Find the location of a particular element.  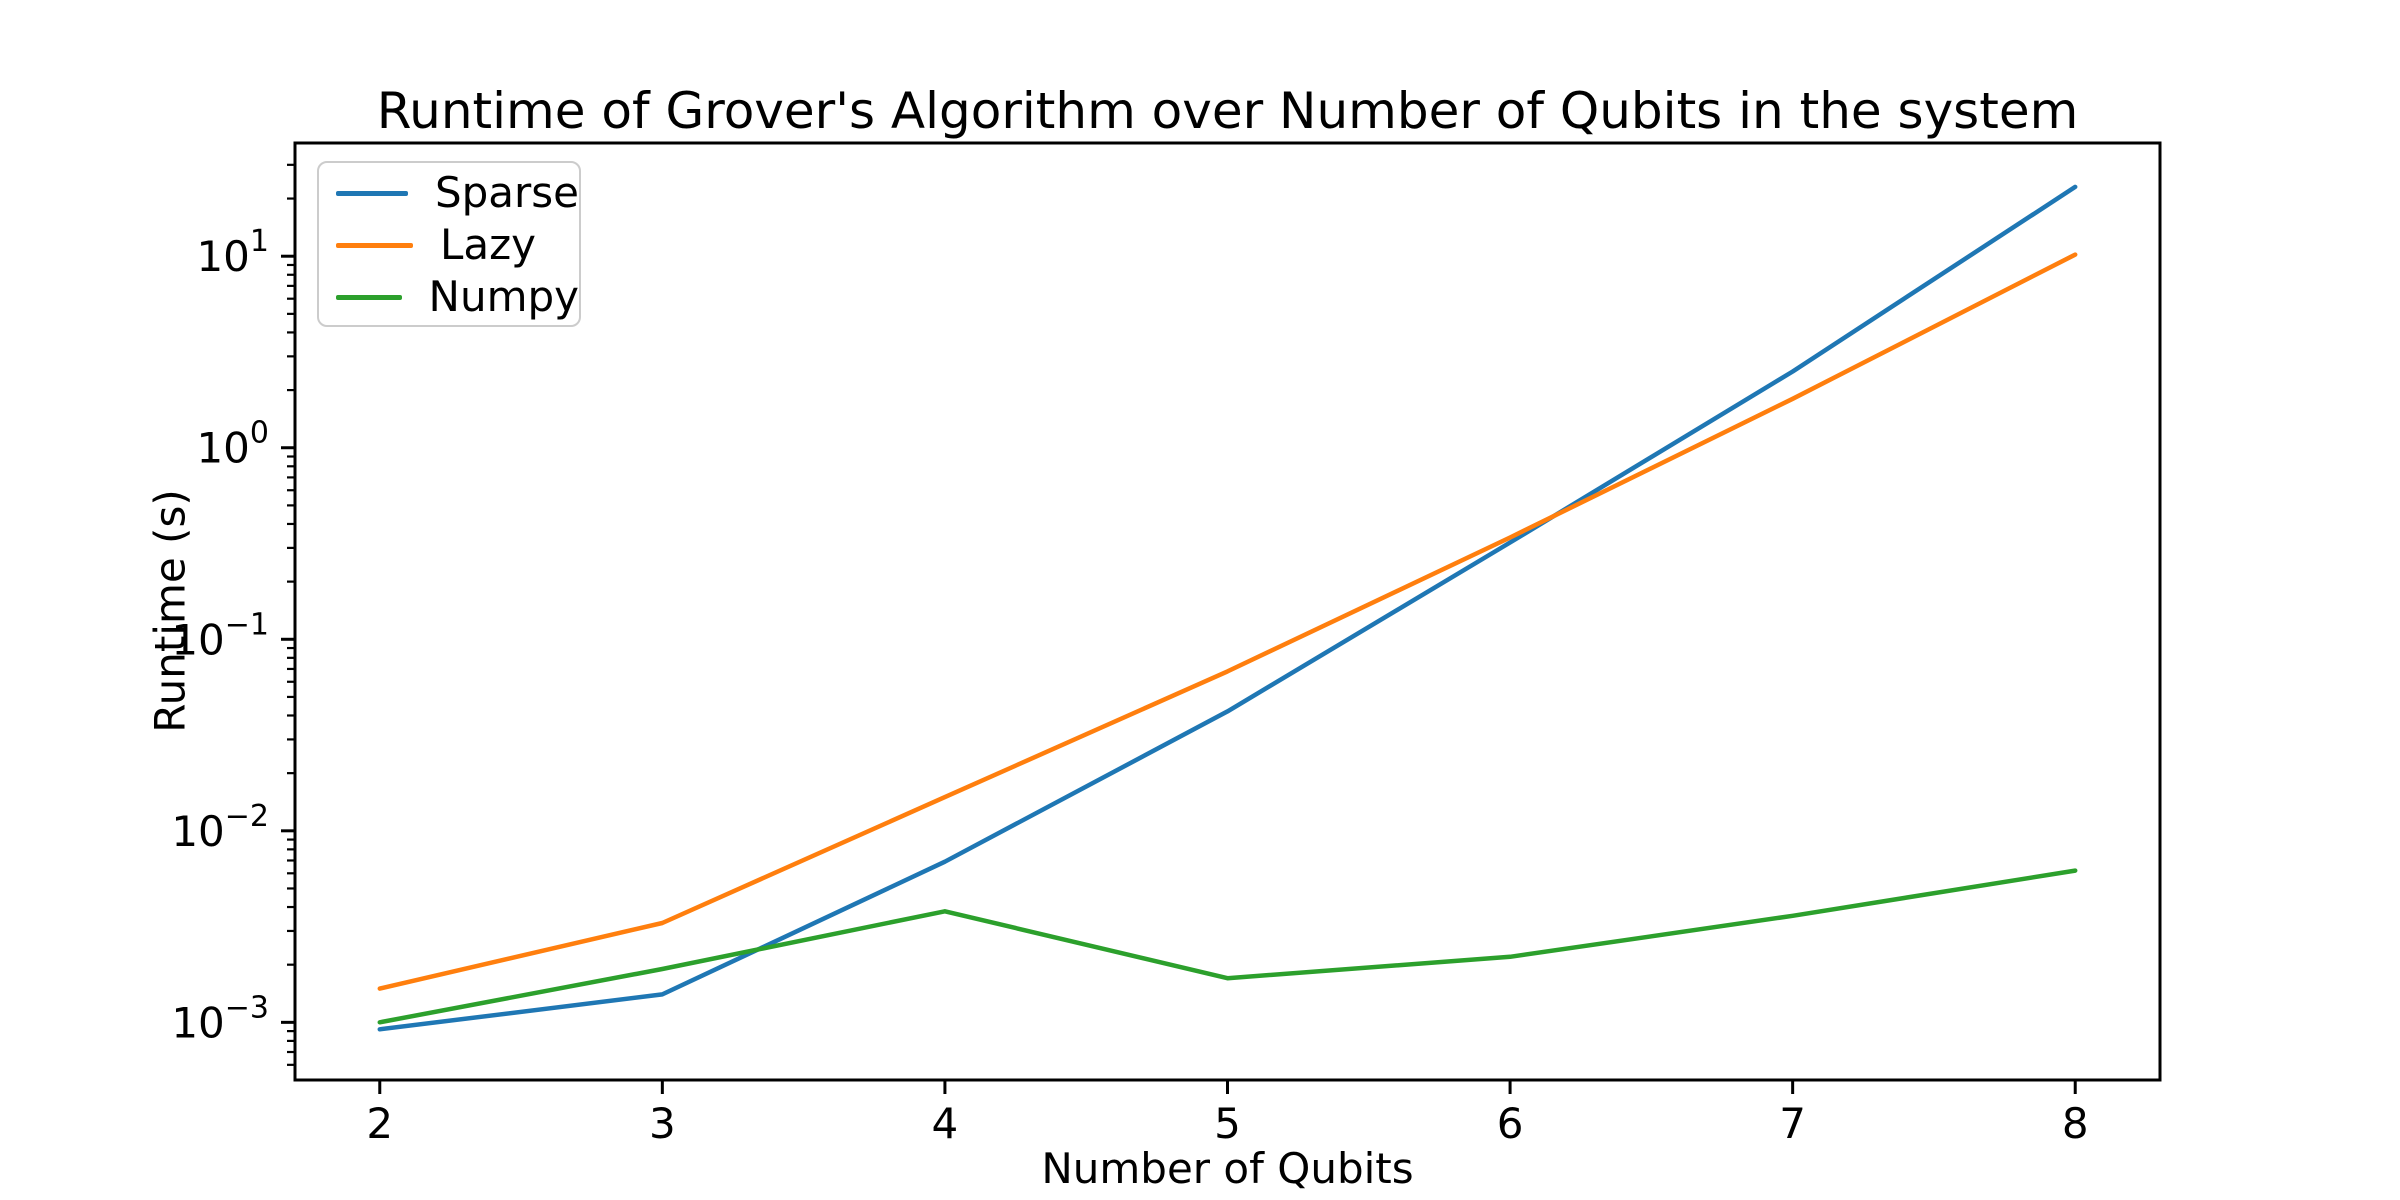

x-tick-label: 4 is located at coordinates (945, 1123).